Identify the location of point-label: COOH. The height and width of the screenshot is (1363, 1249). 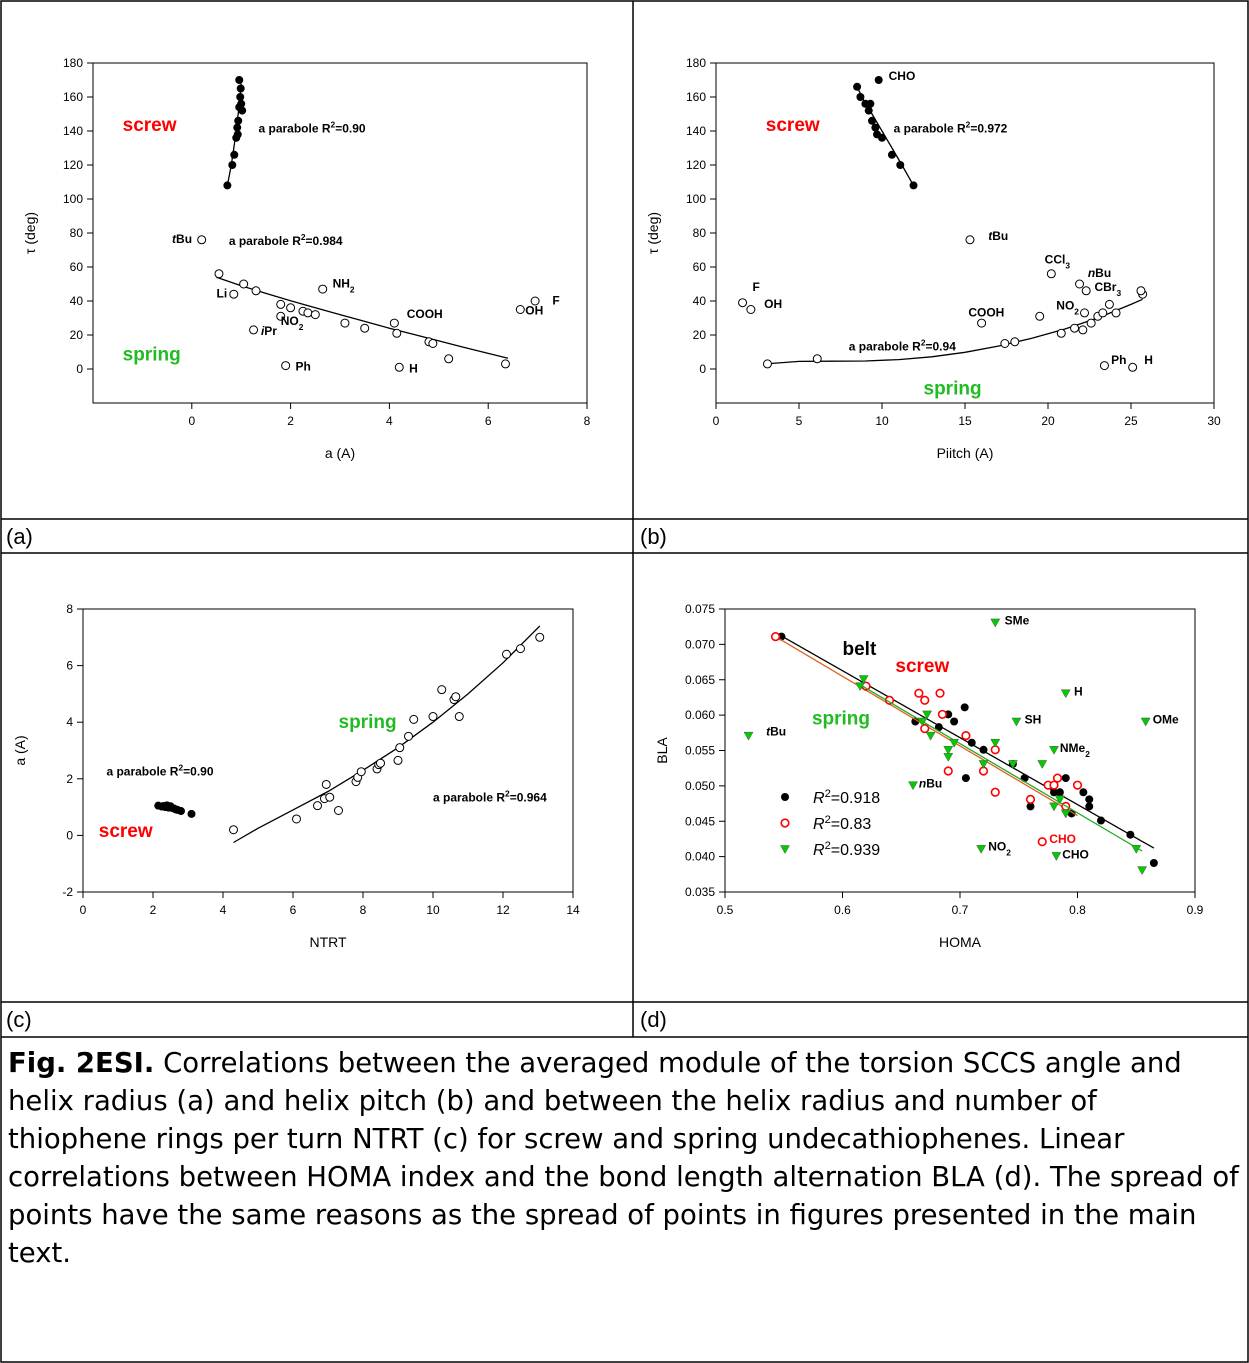
(425, 314).